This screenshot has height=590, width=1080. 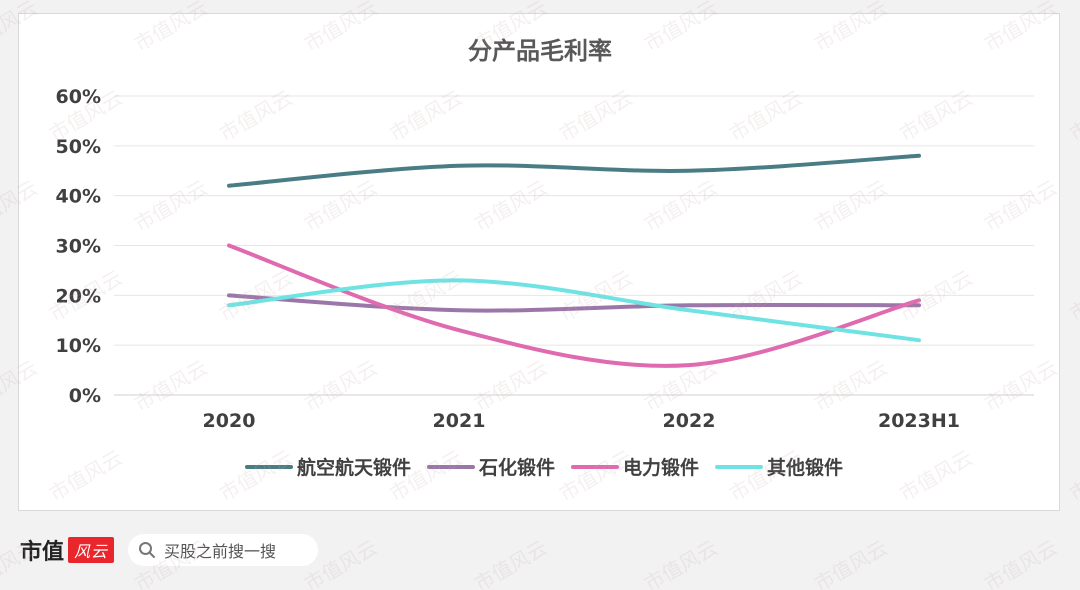 What do you see at coordinates (78, 197) in the screenshot?
I see `y-tick-label: 40%` at bounding box center [78, 197].